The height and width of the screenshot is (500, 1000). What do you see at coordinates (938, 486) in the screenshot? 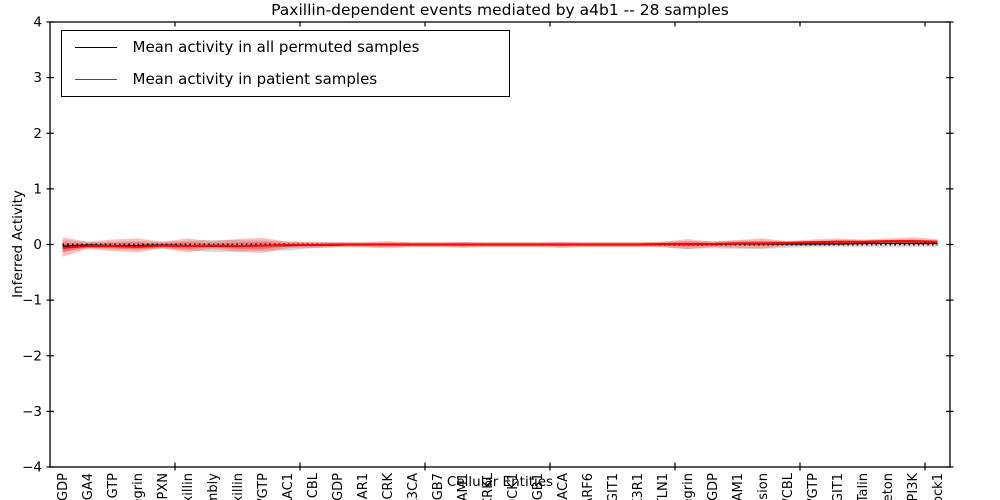
I see `x-category-label: p130Cas/Crk/Dock1` at bounding box center [938, 486].